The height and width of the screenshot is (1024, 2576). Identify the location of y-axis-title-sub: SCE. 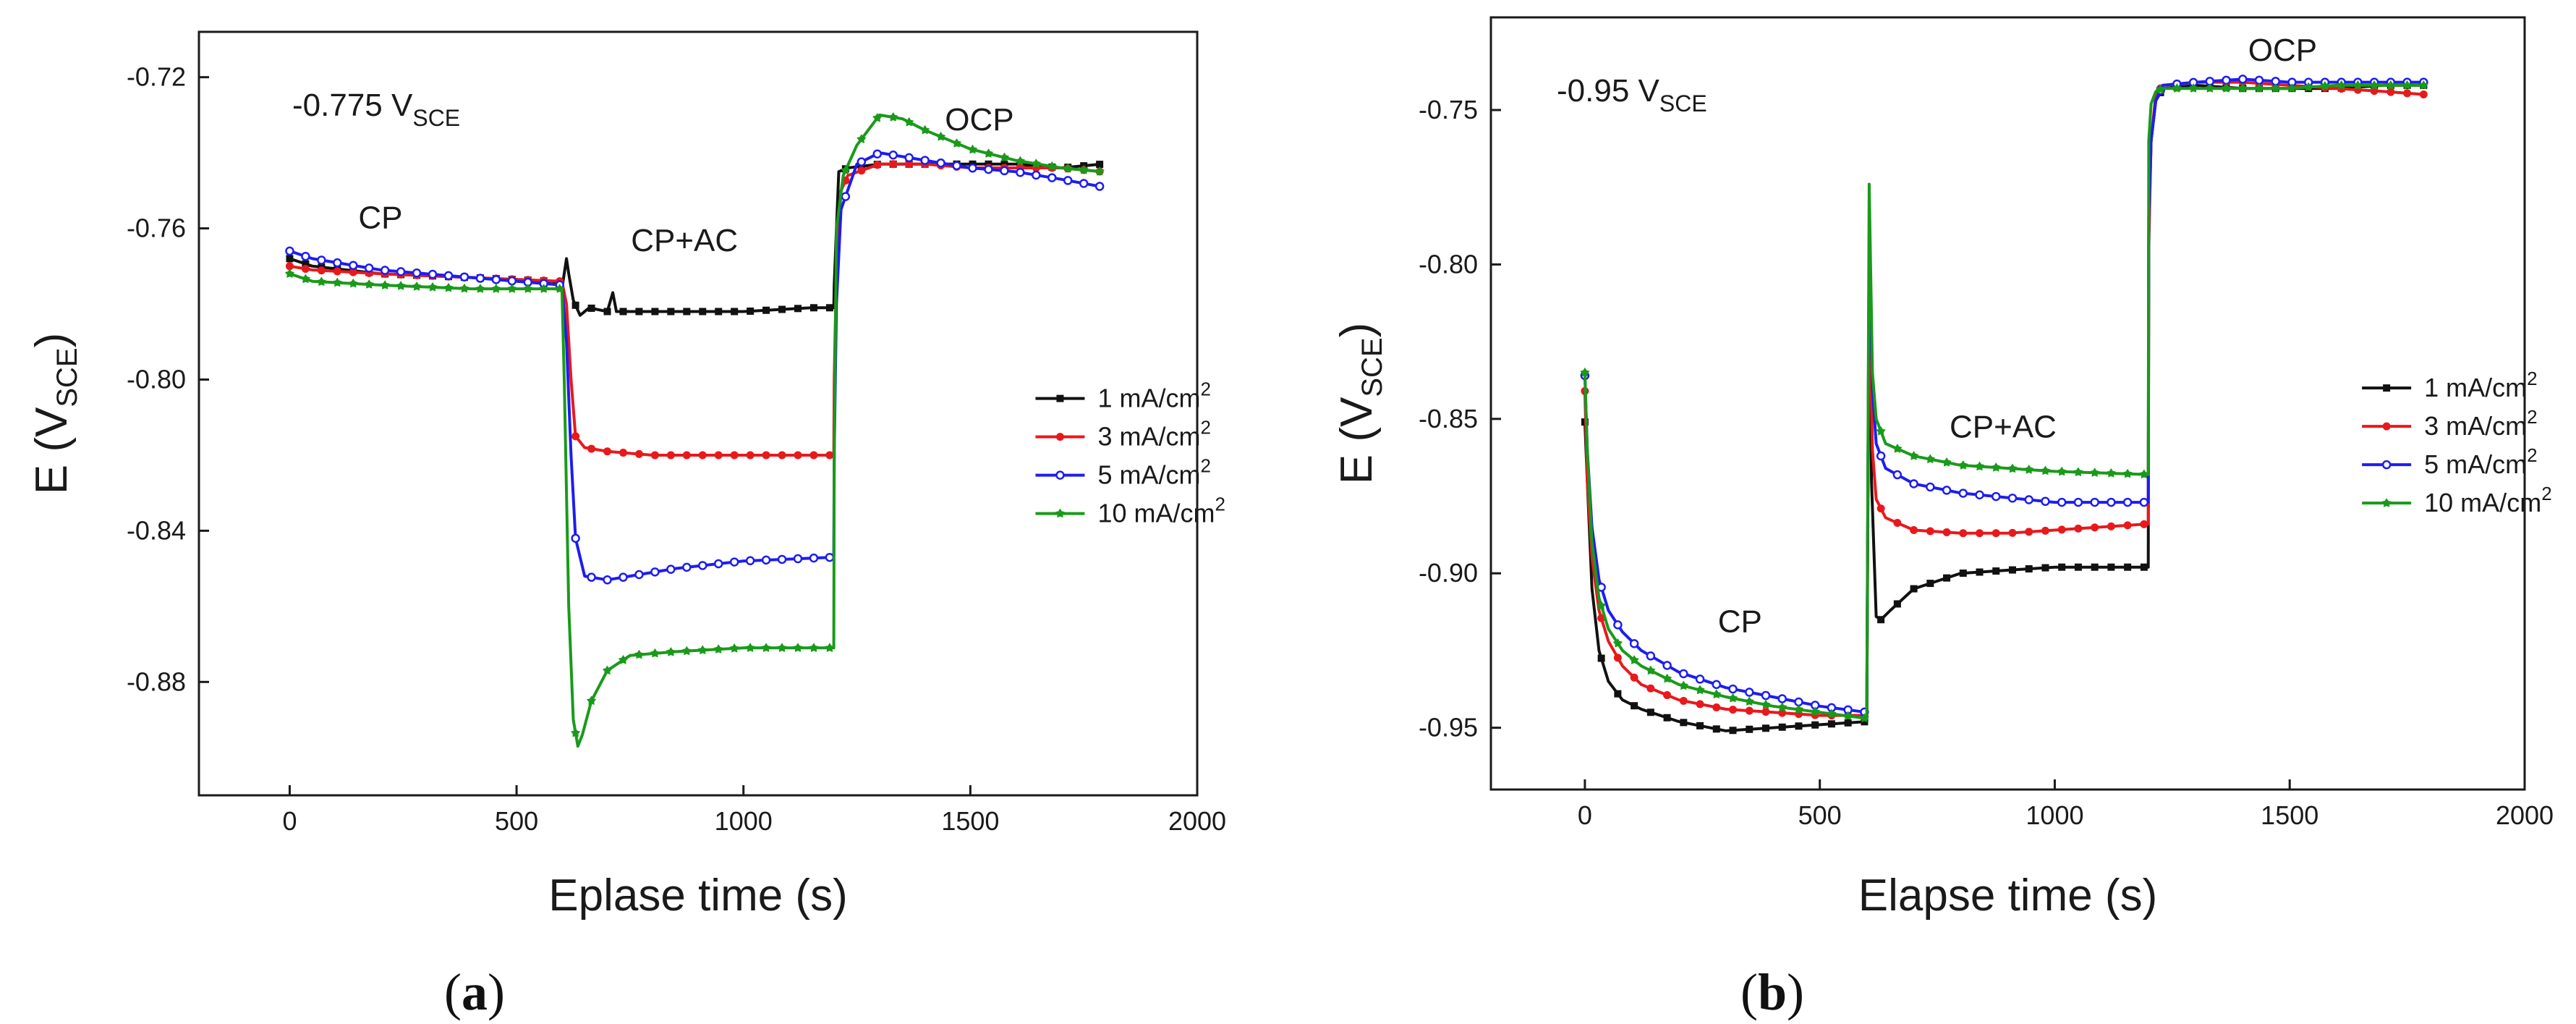
(1372, 367).